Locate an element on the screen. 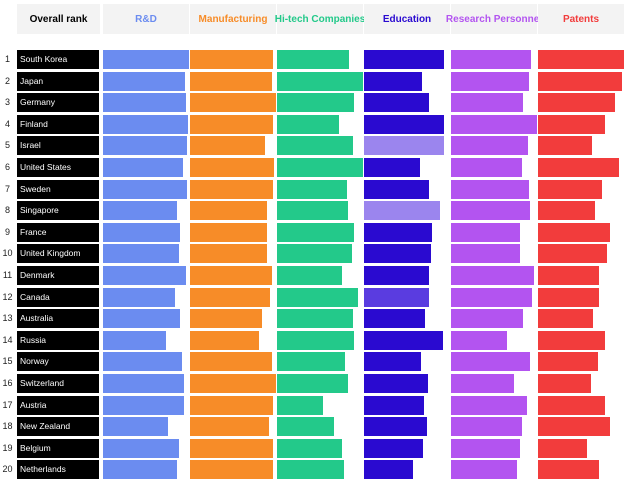 Image resolution: width=625 pixels, height=490 pixels. rank-label: 19 is located at coordinates (7, 447).